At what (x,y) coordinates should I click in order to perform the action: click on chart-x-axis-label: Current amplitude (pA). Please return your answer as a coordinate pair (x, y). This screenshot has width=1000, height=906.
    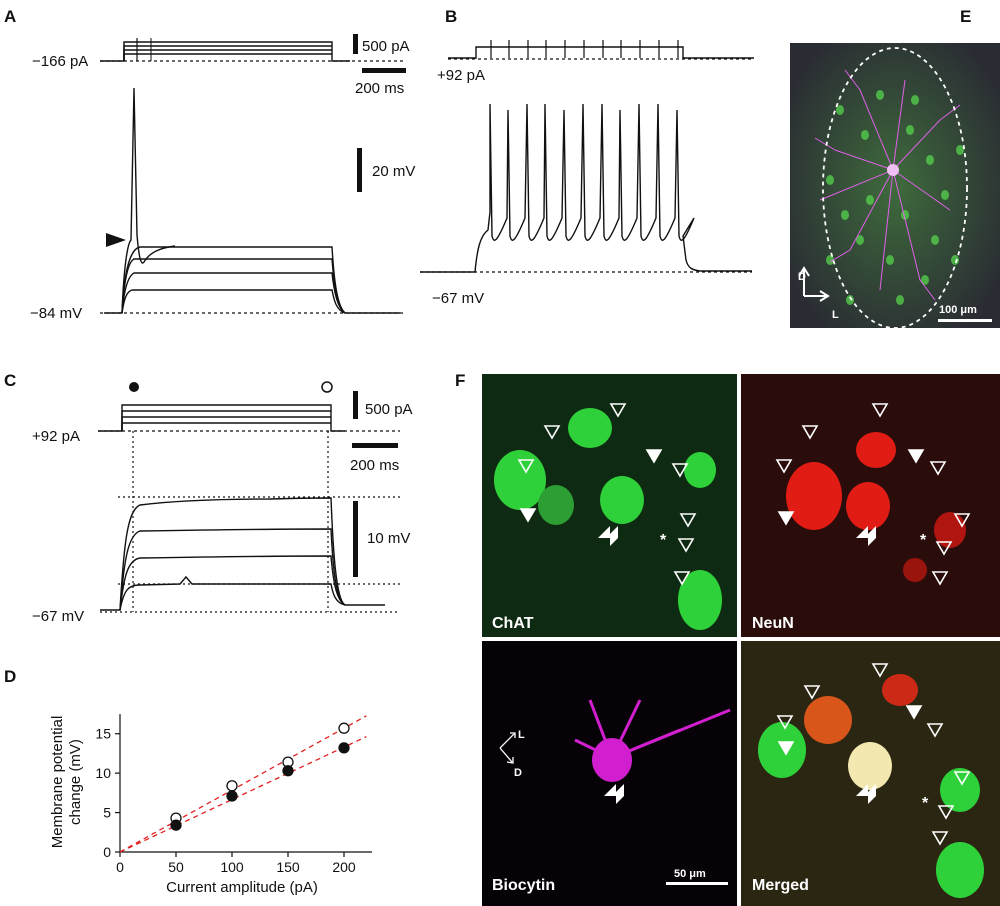
    Looking at the image, I should click on (242, 887).